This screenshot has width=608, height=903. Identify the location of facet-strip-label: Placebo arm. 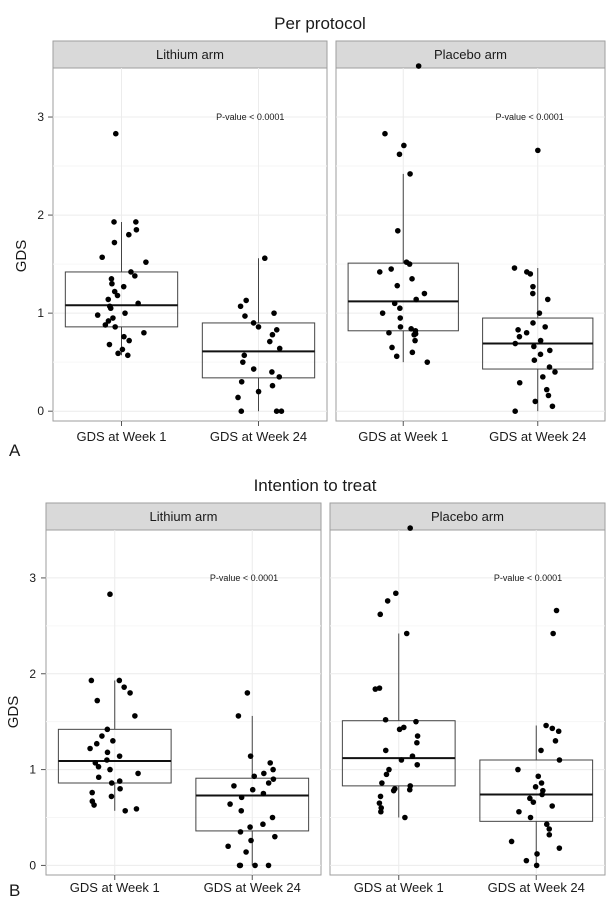
(470, 54).